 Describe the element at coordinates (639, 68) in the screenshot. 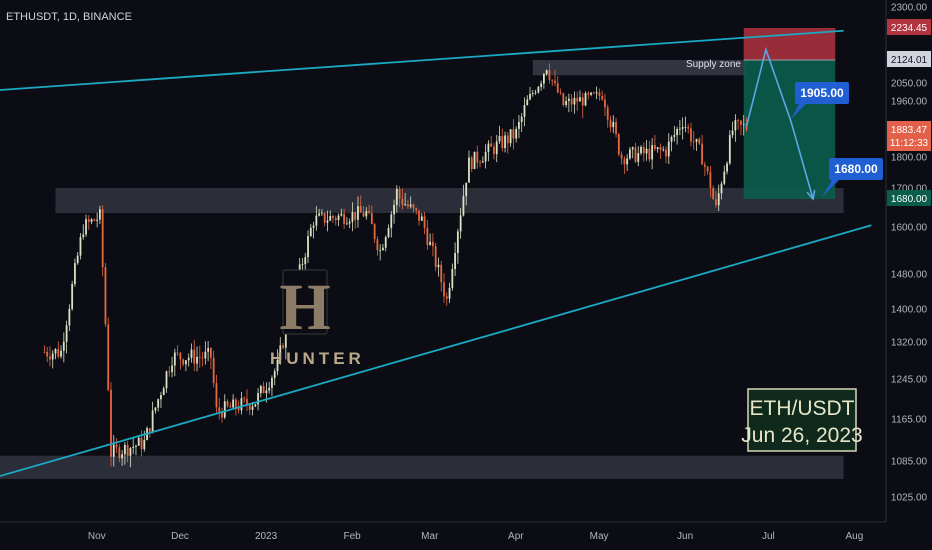

I see `zone-supply-zone` at that location.